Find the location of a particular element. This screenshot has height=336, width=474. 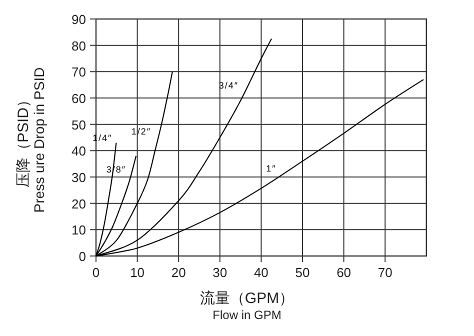

y-tick-label: 80 is located at coordinates (79, 46).